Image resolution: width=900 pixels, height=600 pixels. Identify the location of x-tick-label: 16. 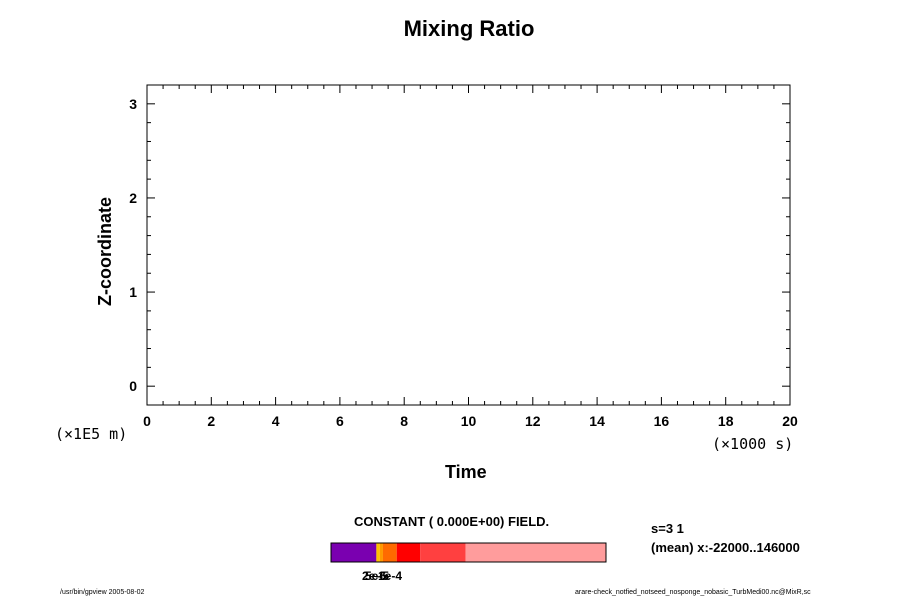
(662, 421).